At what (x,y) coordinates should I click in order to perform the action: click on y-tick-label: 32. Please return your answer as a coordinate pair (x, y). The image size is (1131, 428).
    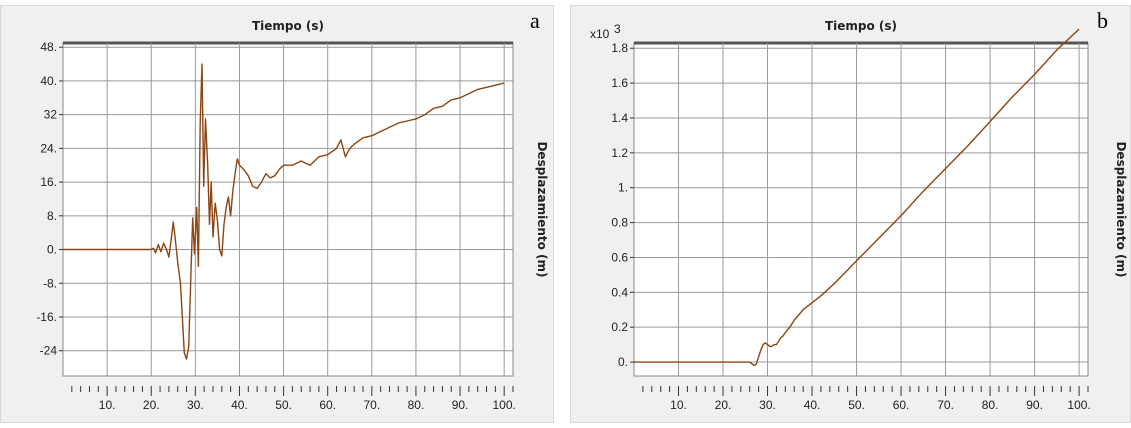
    Looking at the image, I should click on (51, 115).